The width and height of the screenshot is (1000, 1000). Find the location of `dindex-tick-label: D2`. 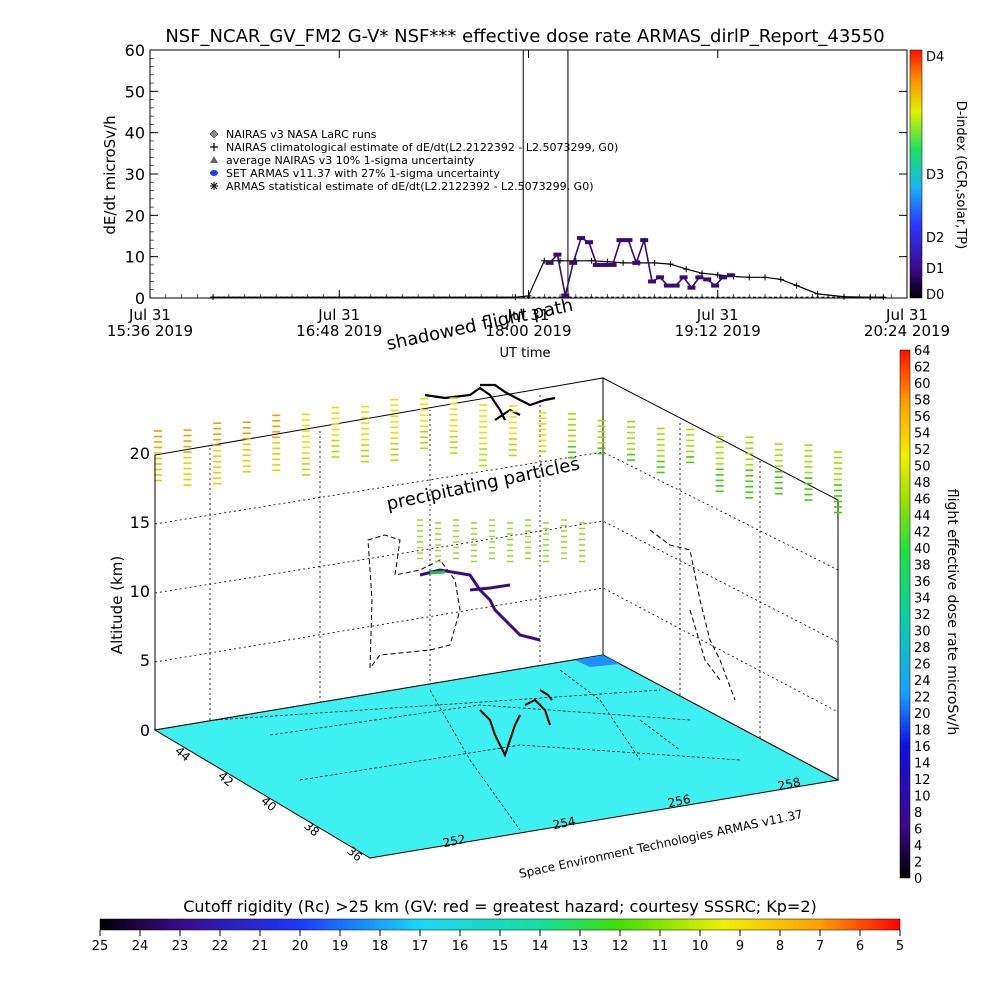

dindex-tick-label: D2 is located at coordinates (935, 238).